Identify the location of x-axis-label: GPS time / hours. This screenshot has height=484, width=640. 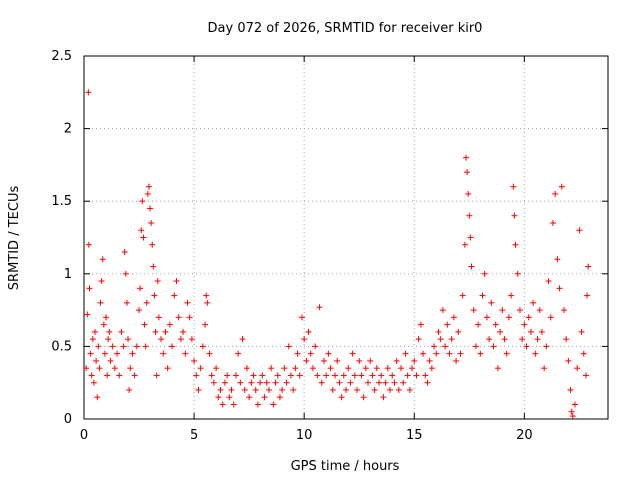
(345, 466).